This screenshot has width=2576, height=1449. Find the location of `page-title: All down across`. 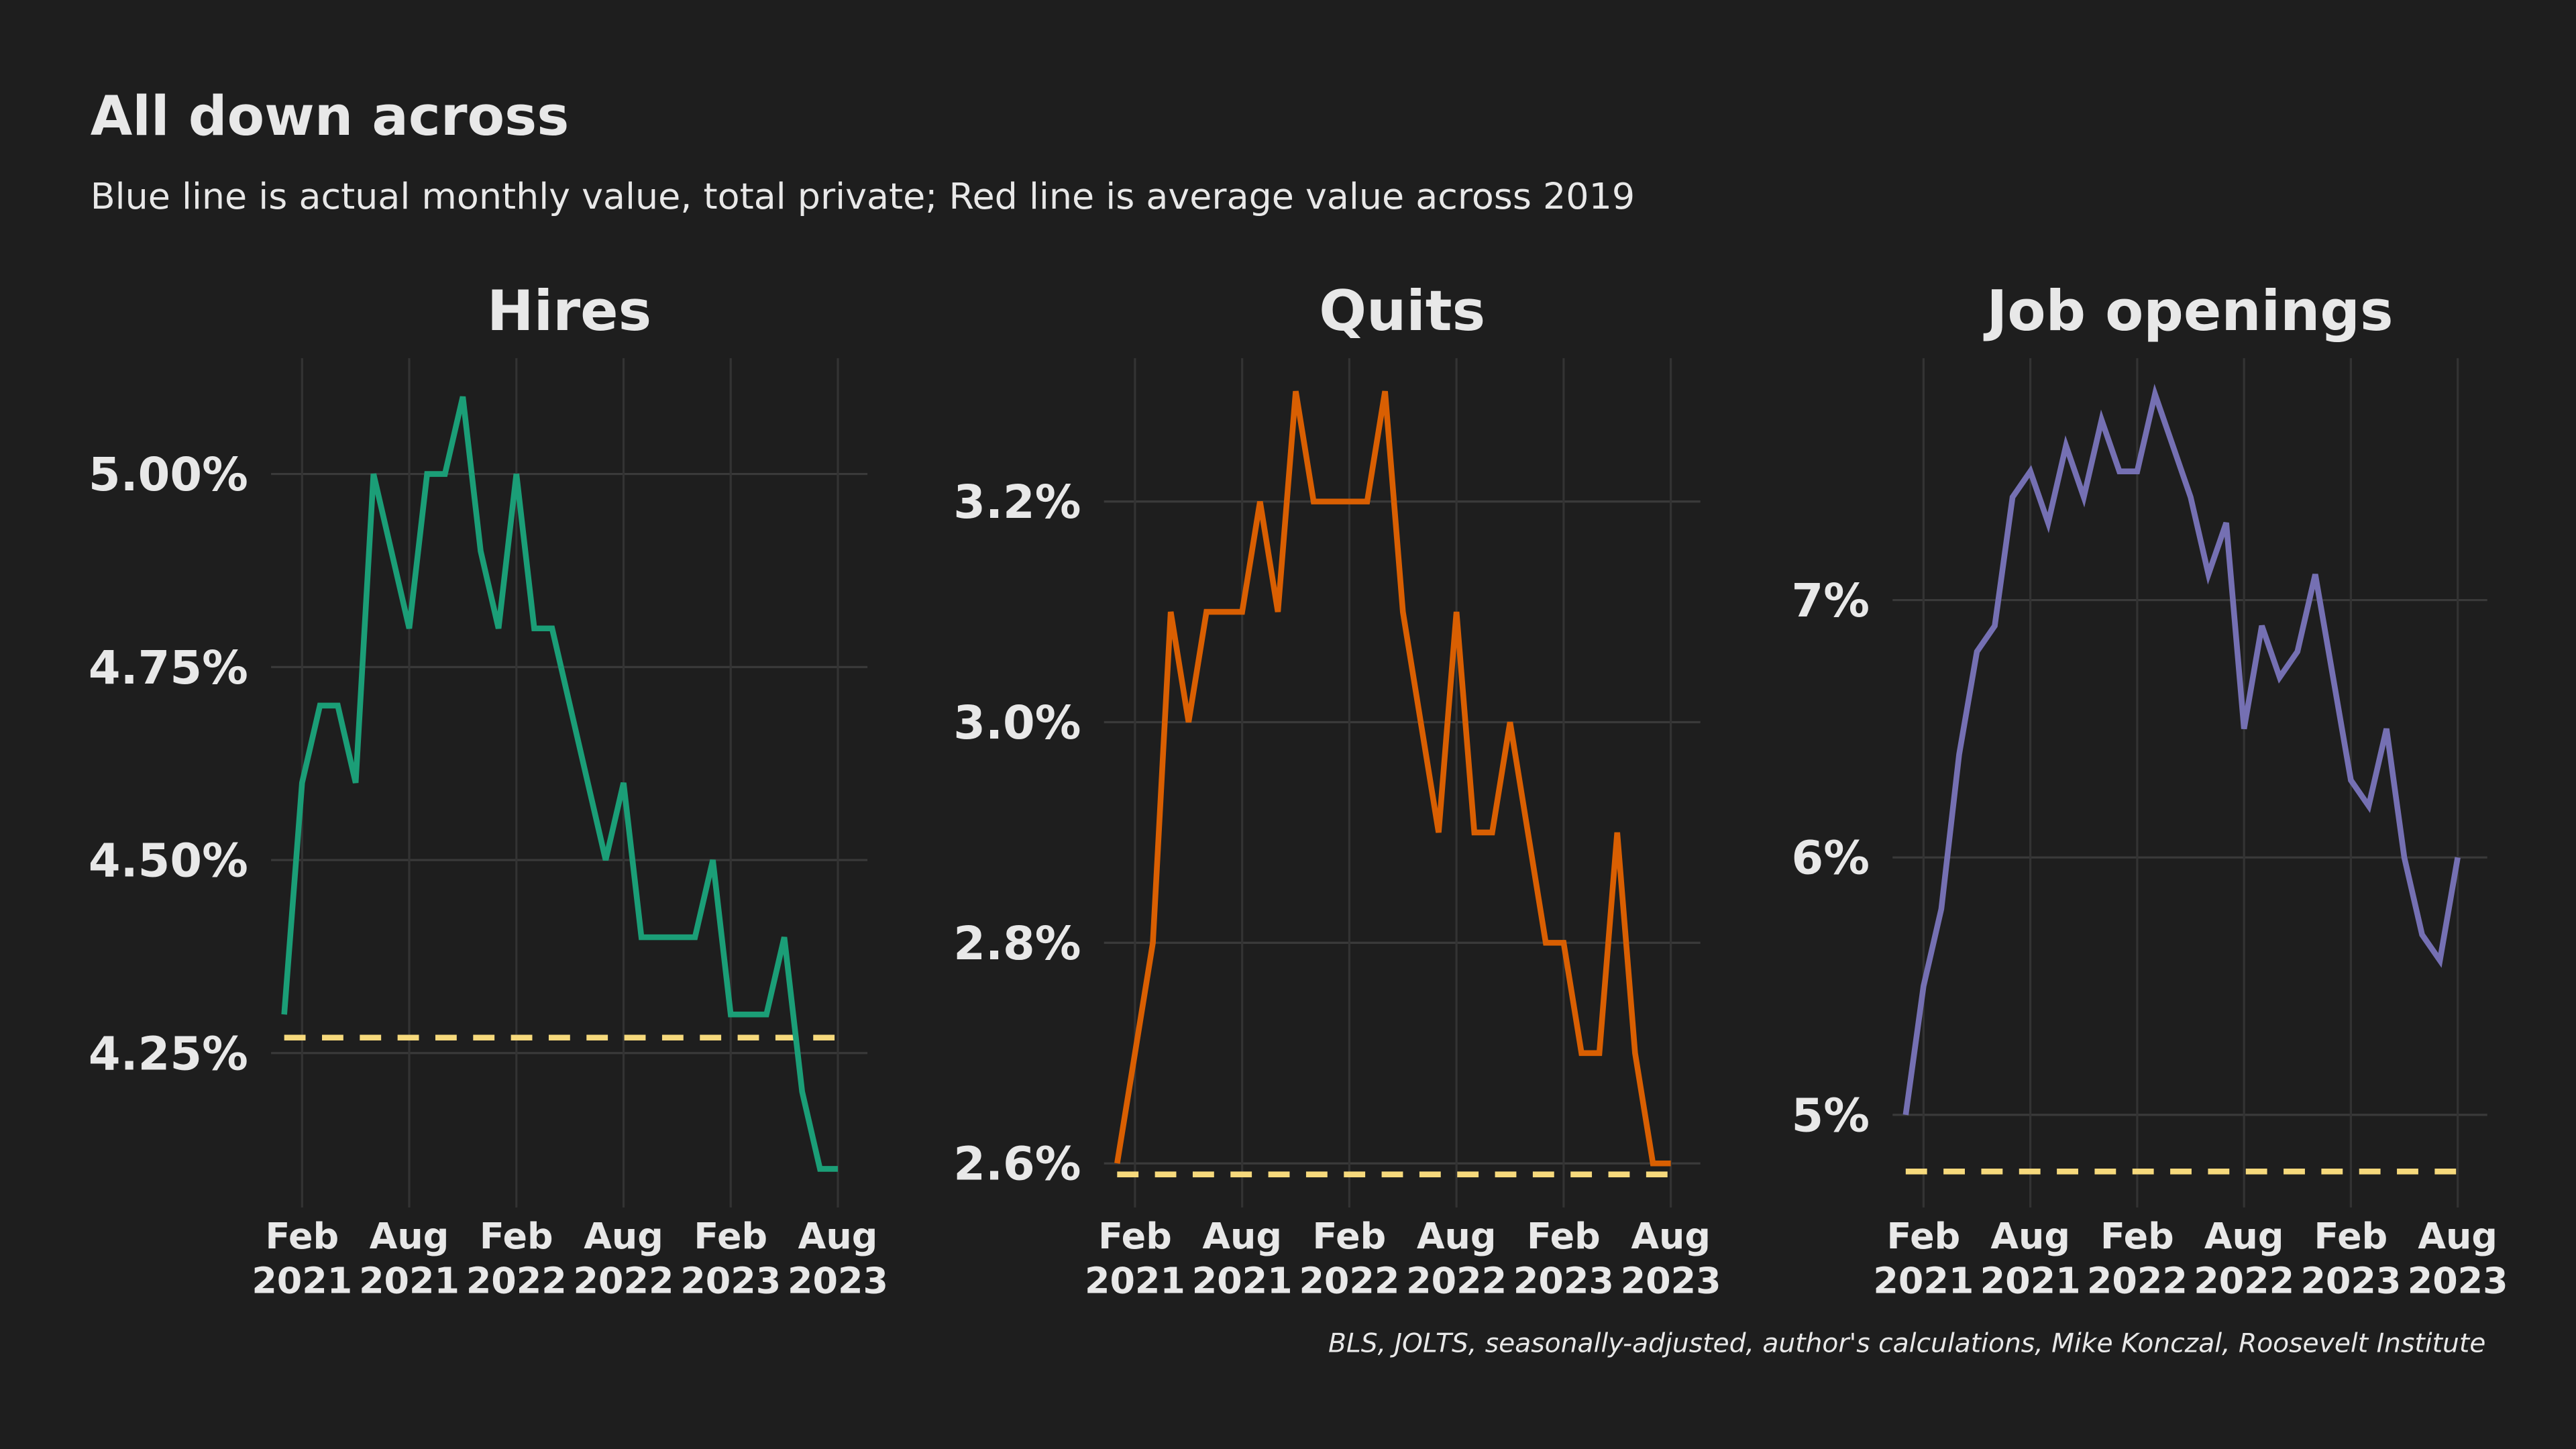

page-title: All down across is located at coordinates (330, 116).